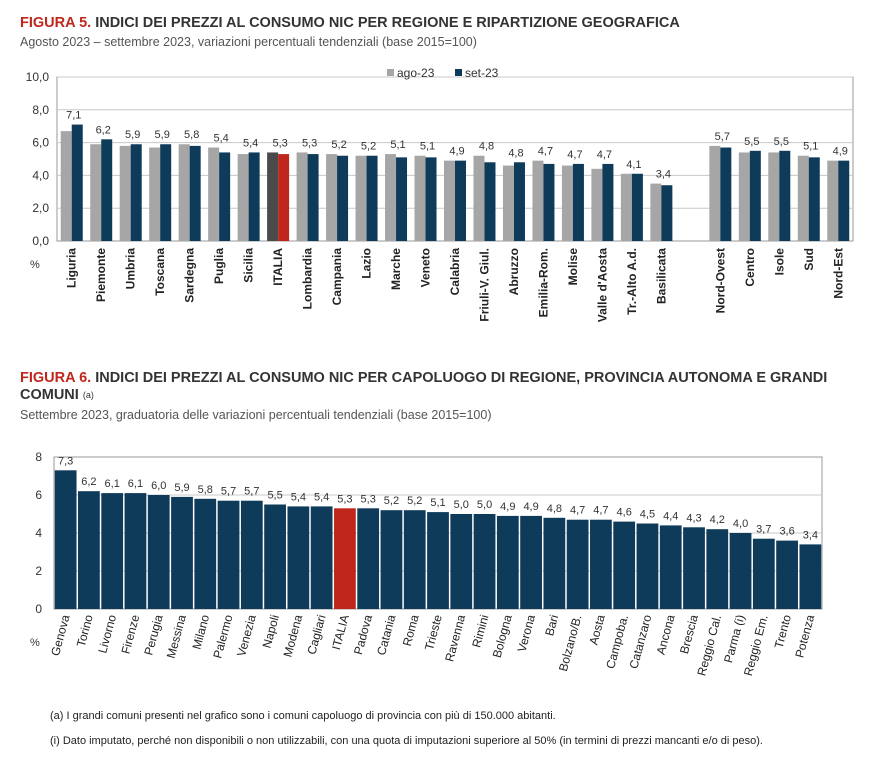 This screenshot has height=777, width=879. What do you see at coordinates (484, 285) in the screenshot?
I see `x-tick-label: Friuli-V. Giul.` at bounding box center [484, 285].